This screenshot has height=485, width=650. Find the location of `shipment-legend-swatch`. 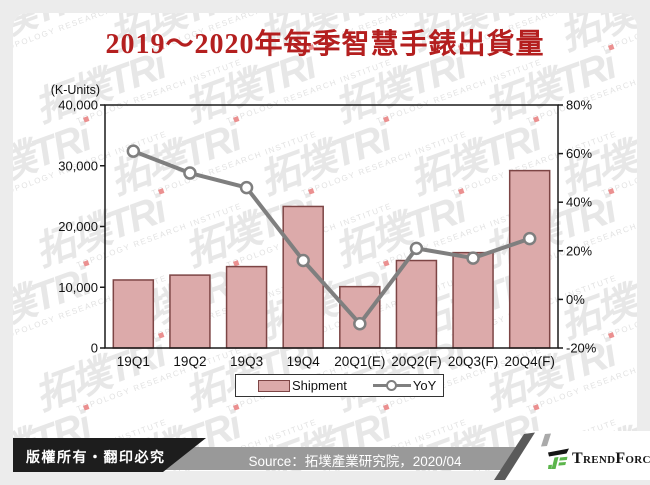

shipment-legend-swatch is located at coordinates (274, 385).